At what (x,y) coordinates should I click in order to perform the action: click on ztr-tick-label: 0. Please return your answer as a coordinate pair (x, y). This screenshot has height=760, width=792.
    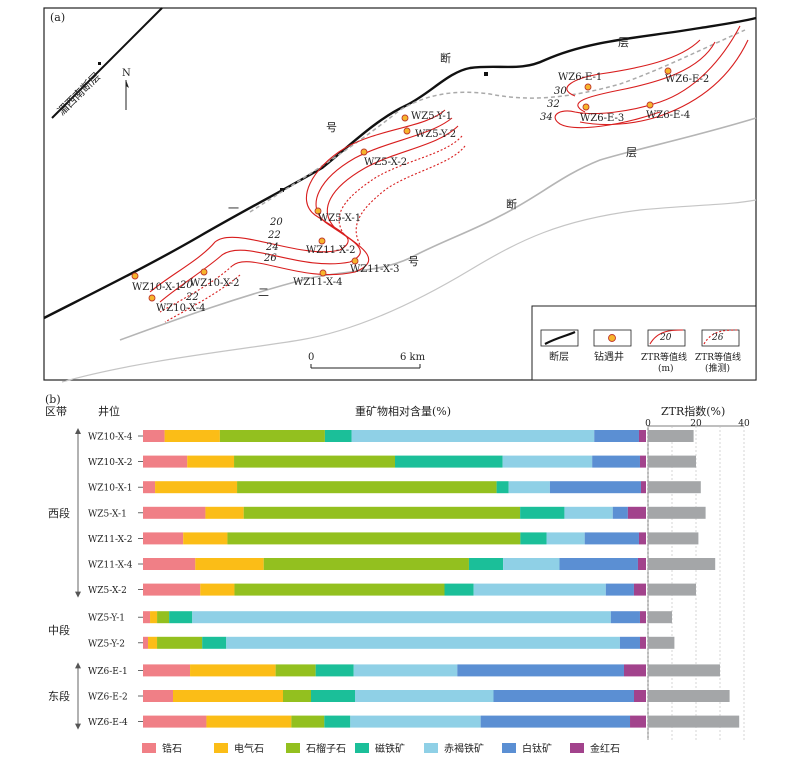
    Looking at the image, I should click on (648, 424).